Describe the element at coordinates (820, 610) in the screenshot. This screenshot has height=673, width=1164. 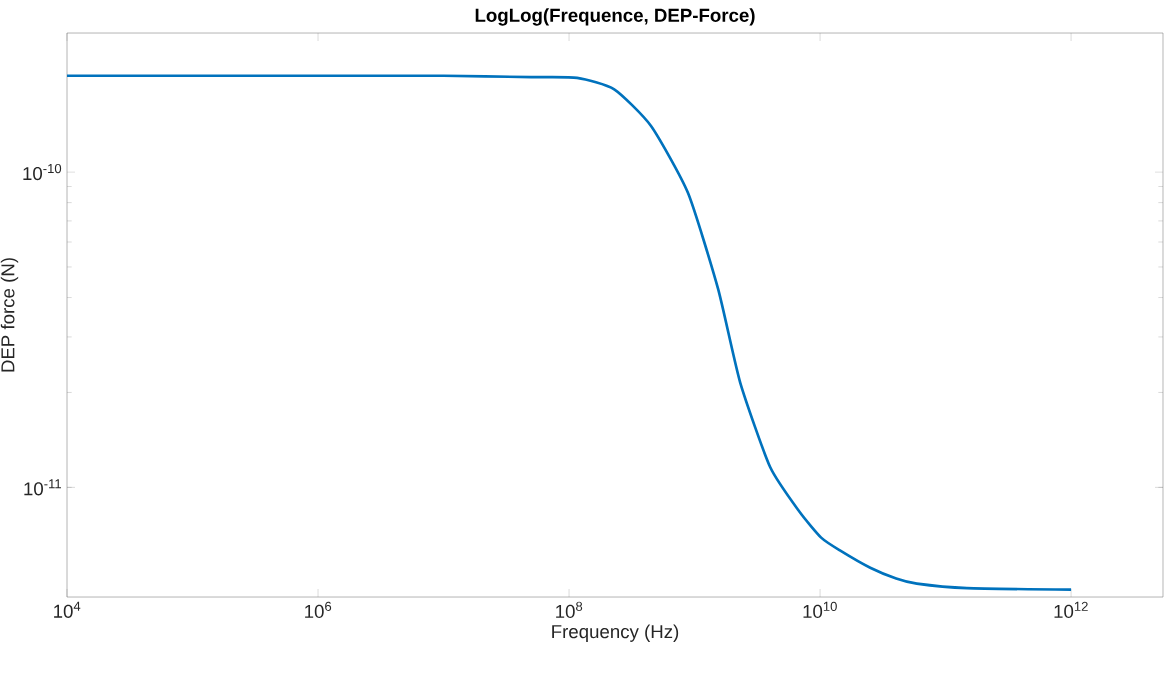
I see `x-tick-label: 10$^{10}$` at that location.